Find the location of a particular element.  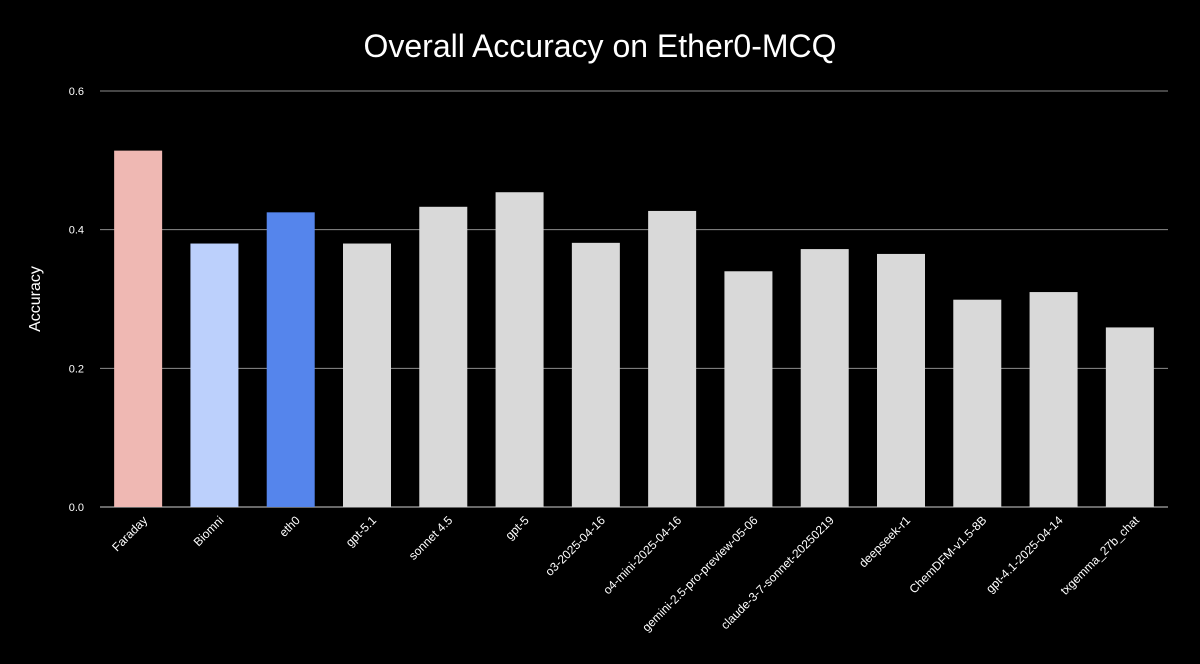

x-tick-label: gpt-4.1-2025-04-14 is located at coordinates (1024, 554).